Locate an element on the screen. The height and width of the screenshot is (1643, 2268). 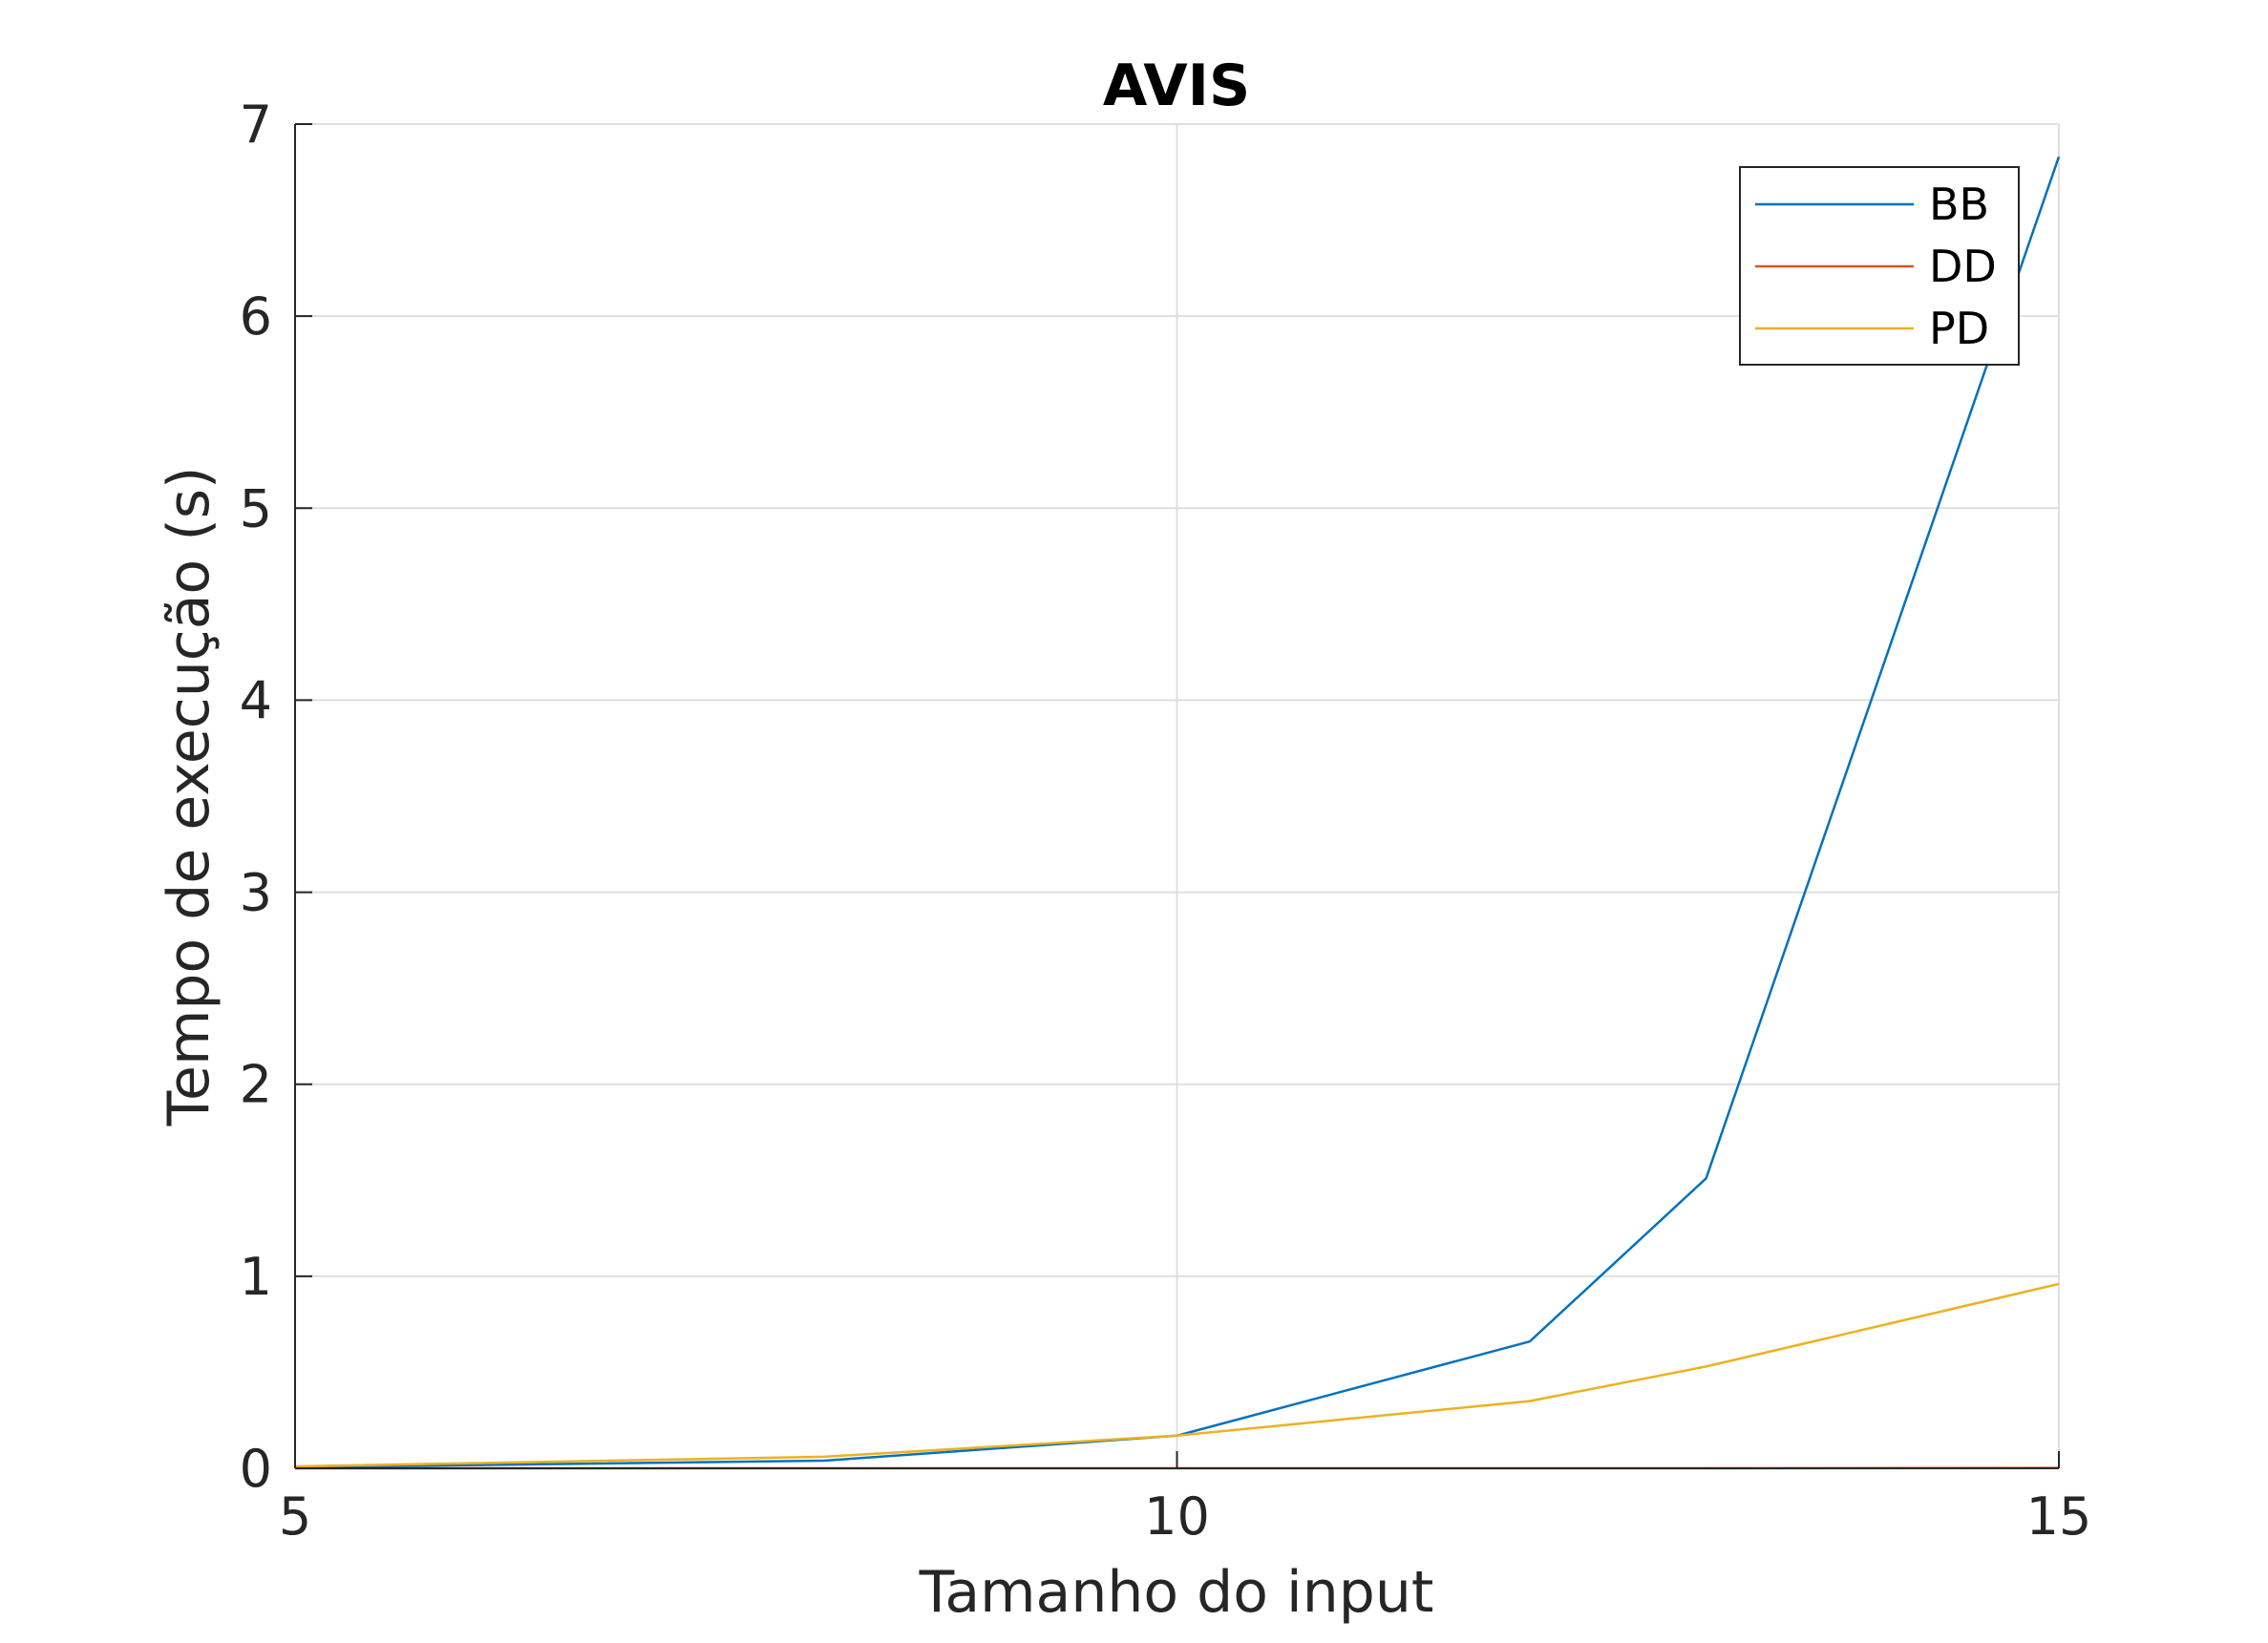
y-tick-label: 2 is located at coordinates (256, 1085).